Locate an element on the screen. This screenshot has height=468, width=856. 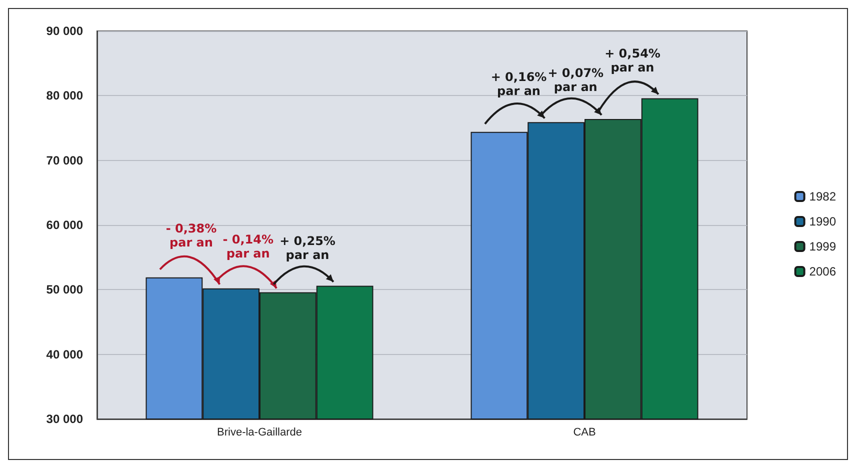
legend-label: 2006 is located at coordinates (822, 271).